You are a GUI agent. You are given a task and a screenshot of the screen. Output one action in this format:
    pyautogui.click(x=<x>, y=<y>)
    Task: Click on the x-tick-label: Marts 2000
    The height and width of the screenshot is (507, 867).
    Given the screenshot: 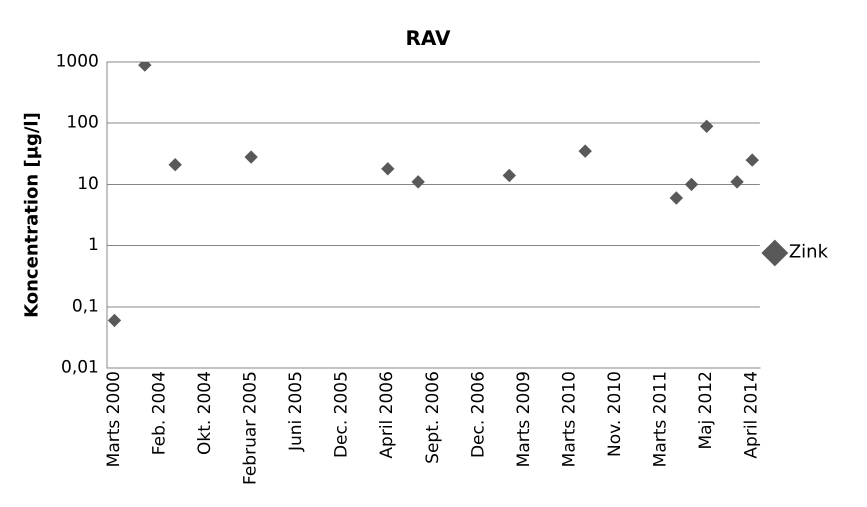 What is the action you would take?
    pyautogui.click(x=114, y=419)
    